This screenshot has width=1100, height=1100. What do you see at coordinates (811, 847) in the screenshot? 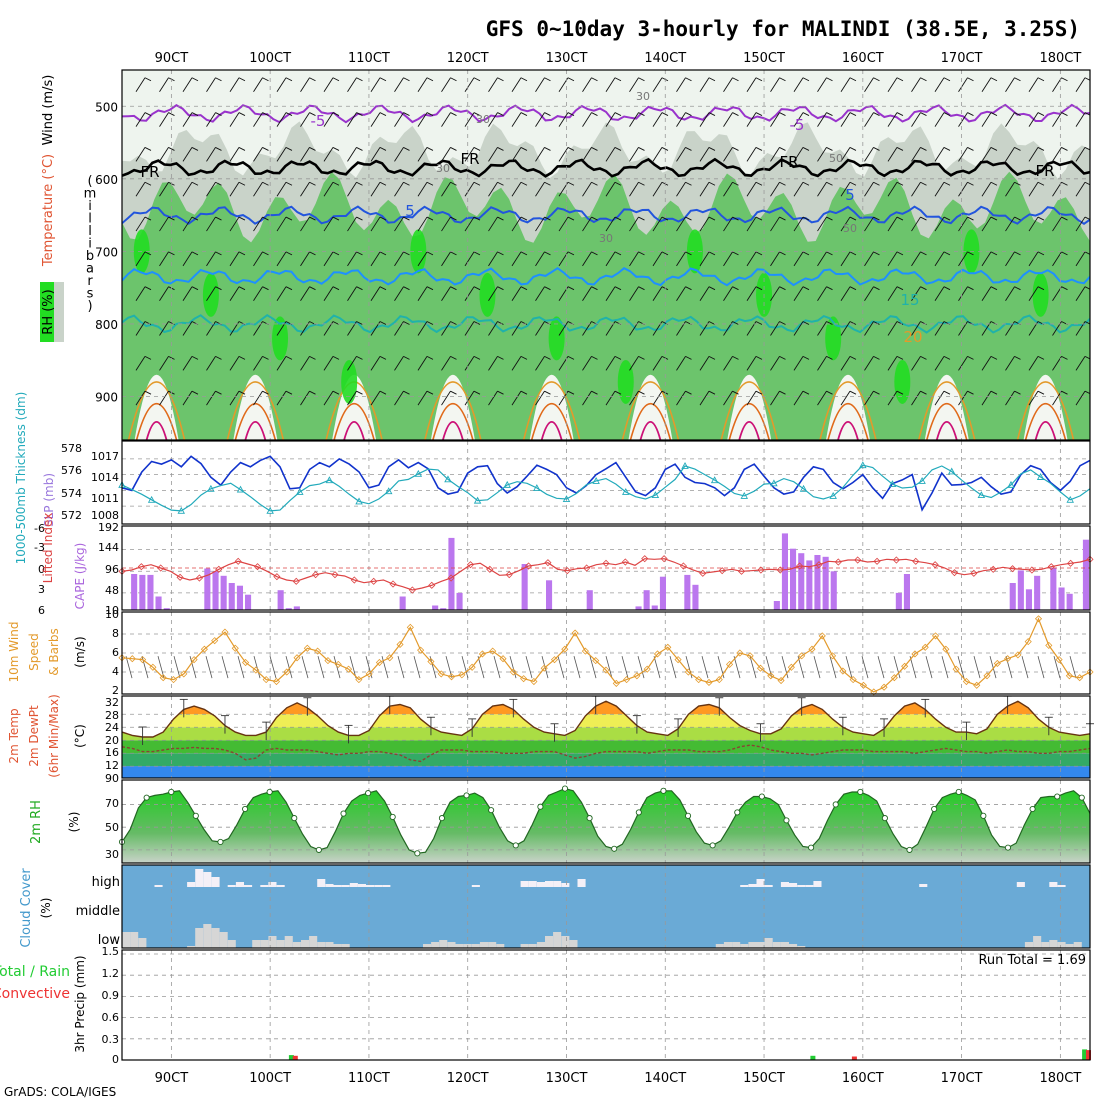
I see `rh-marker` at bounding box center [811, 847].